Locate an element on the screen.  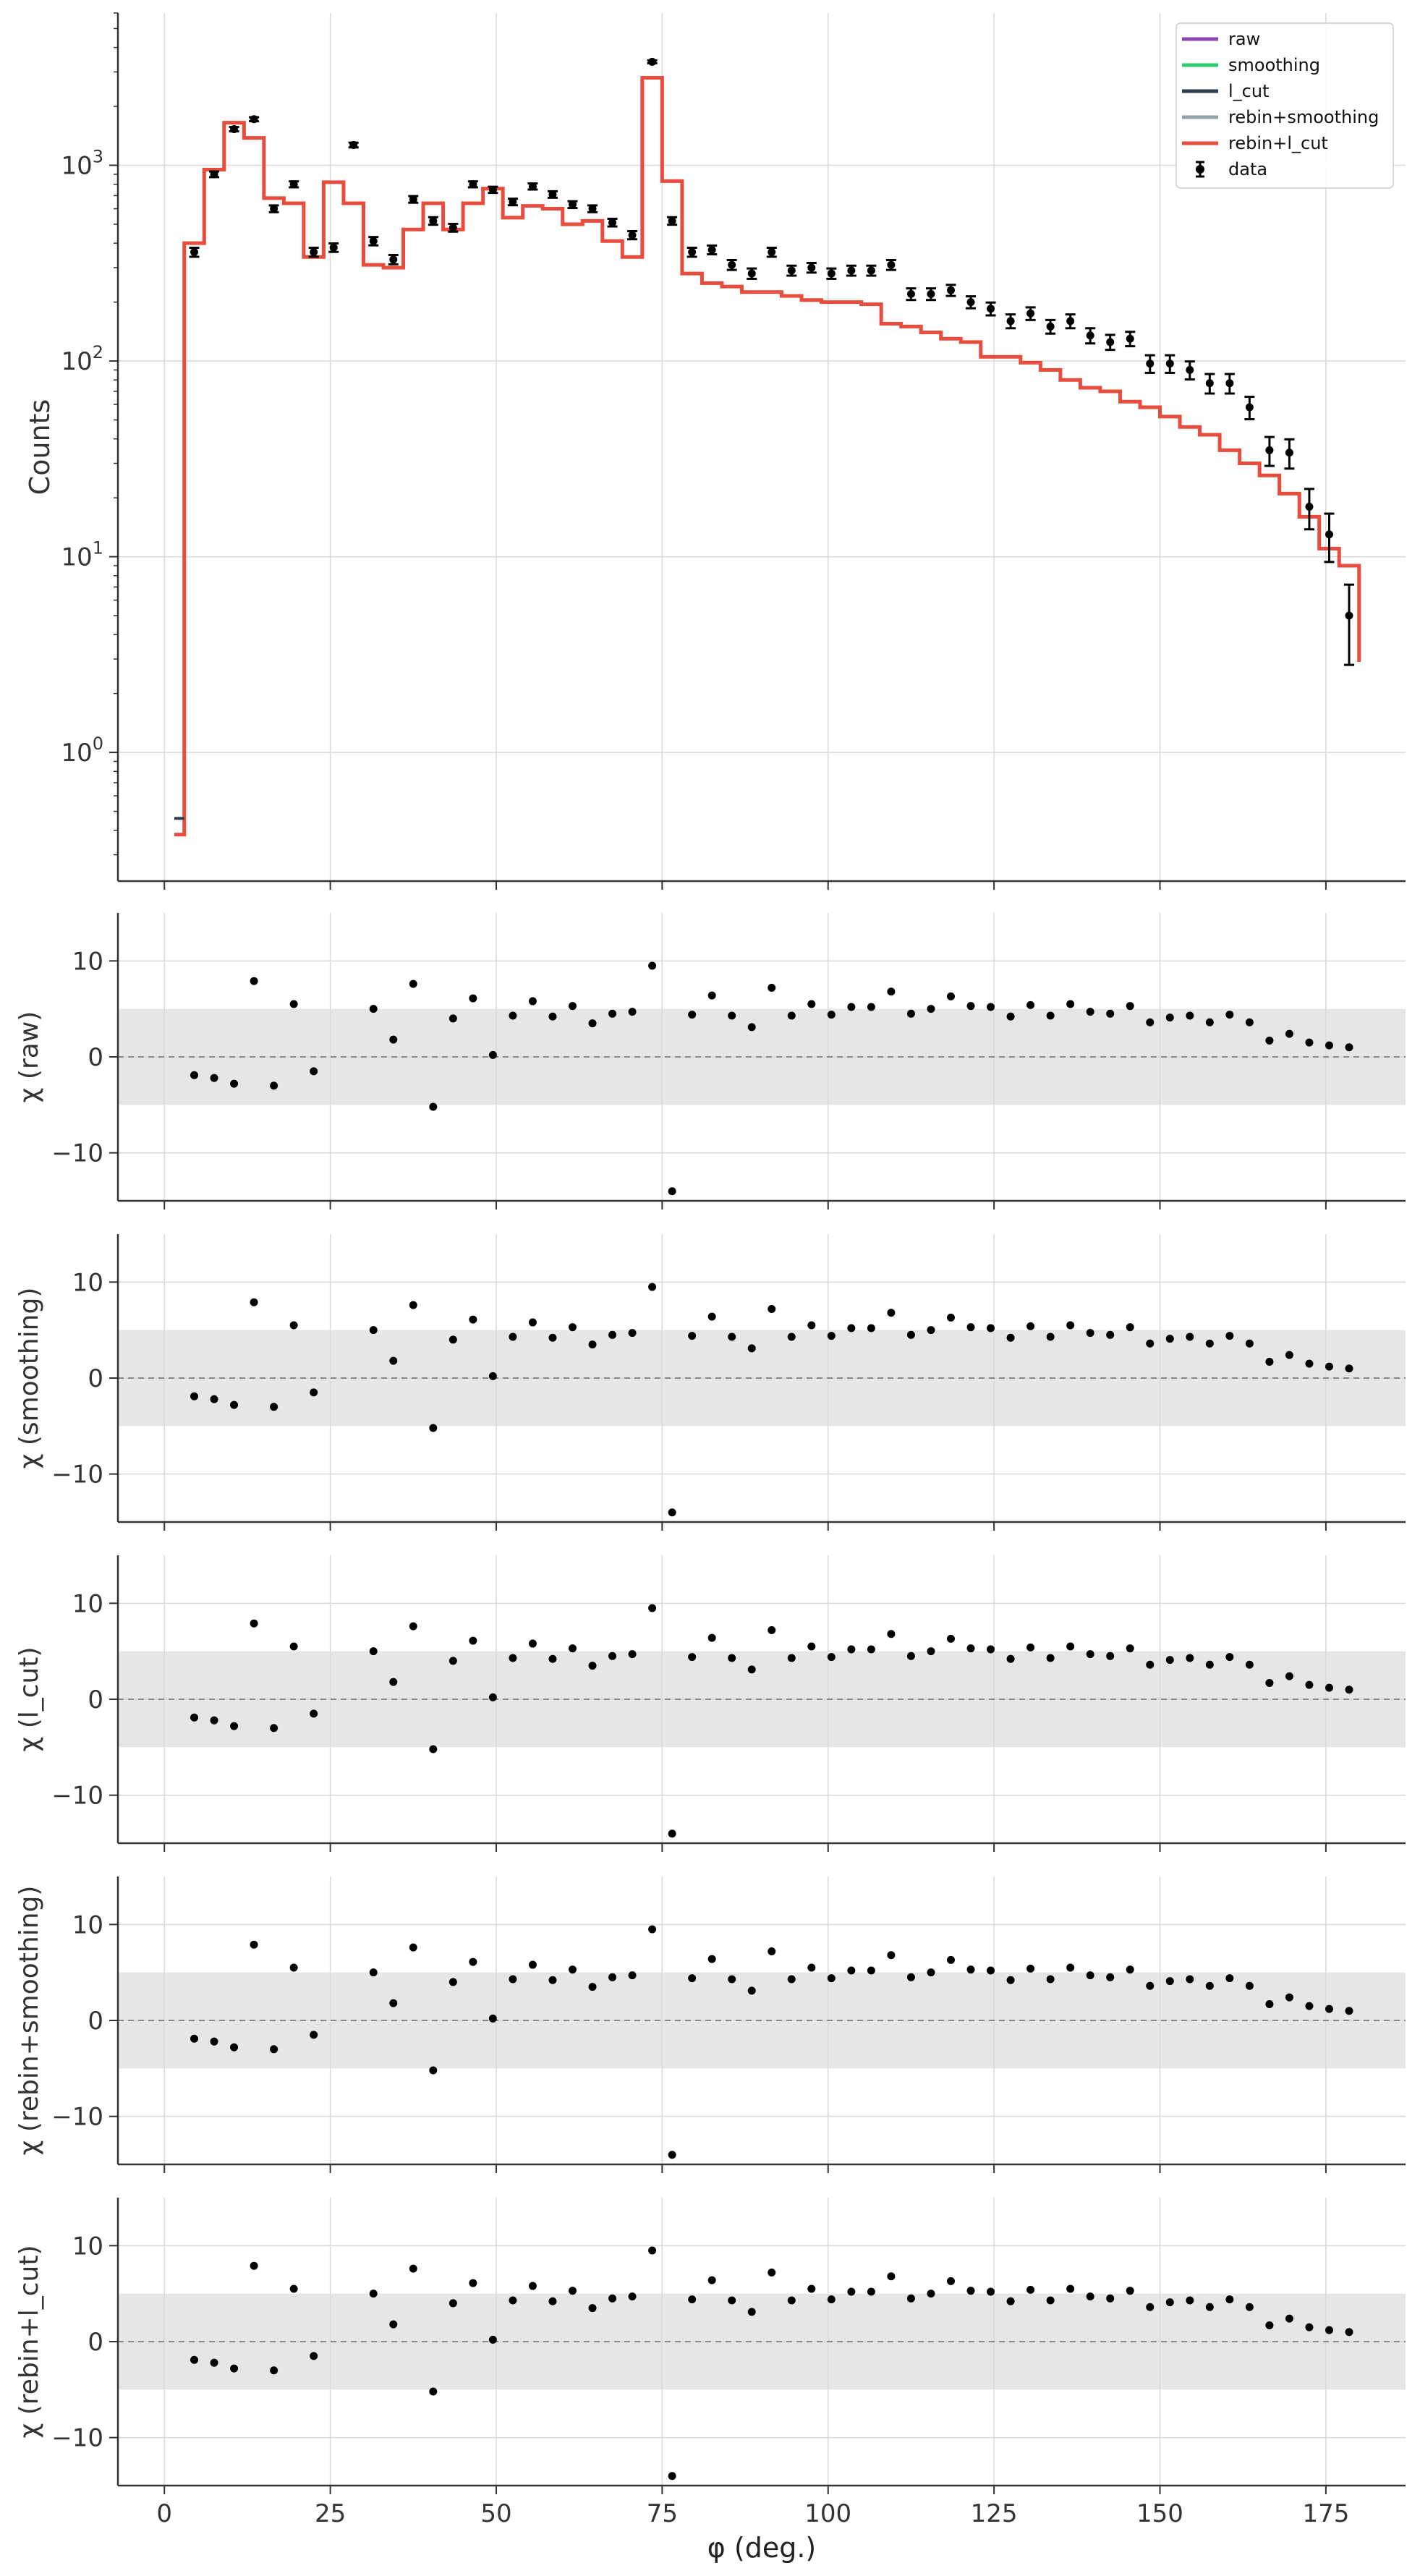
residual-y-tick-label: 10 is located at coordinates (87, 1924).